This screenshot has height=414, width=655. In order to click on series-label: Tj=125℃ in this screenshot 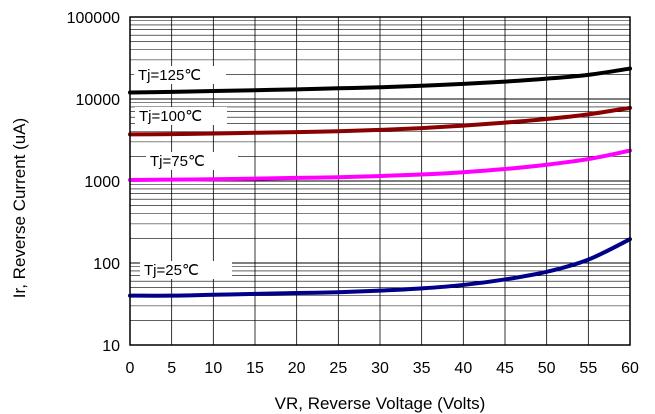, I will do `click(169, 75)`.